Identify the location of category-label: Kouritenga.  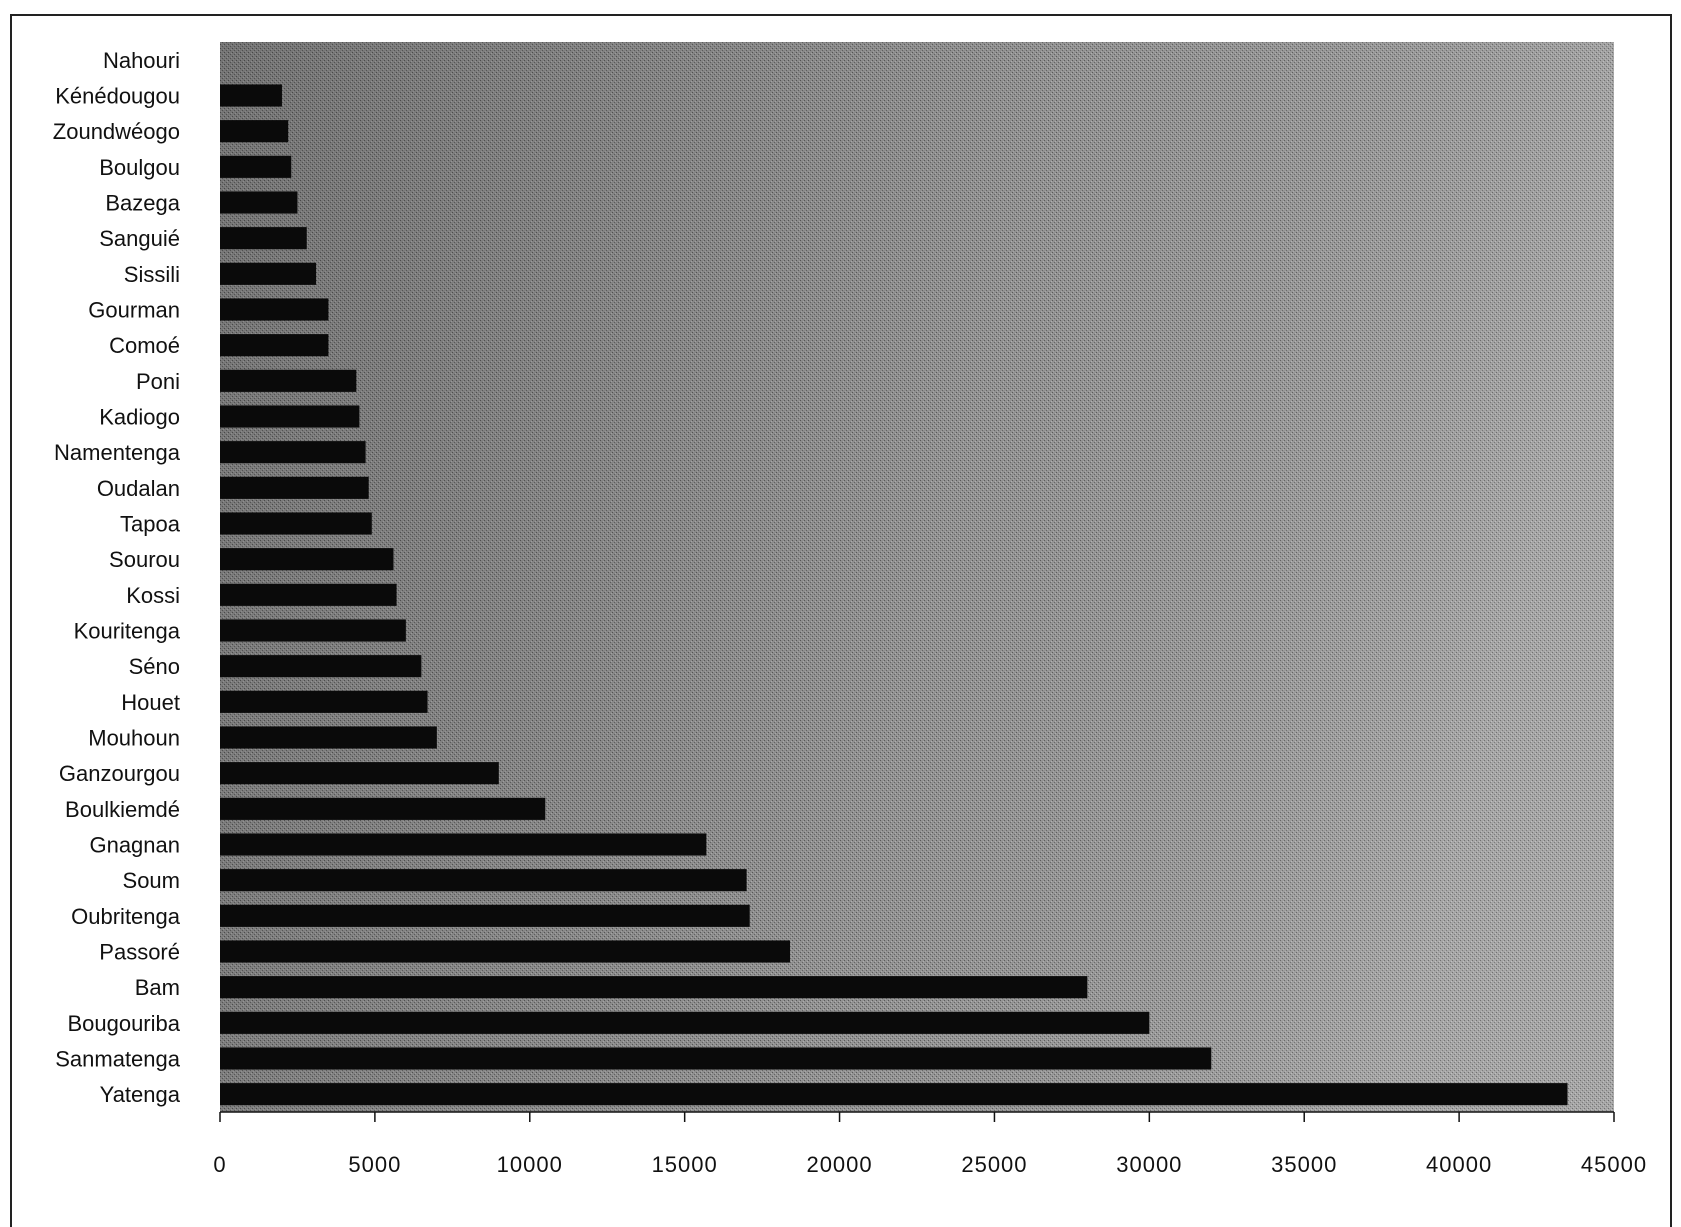
(127, 631).